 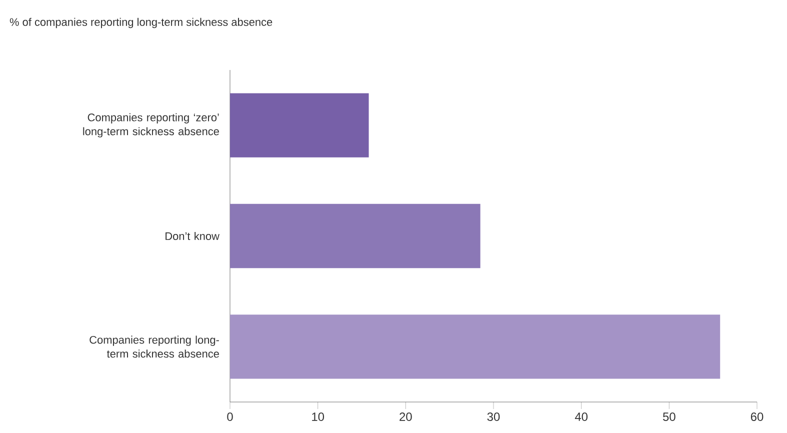 What do you see at coordinates (318, 416) in the screenshot?
I see `x-tick-label: 10` at bounding box center [318, 416].